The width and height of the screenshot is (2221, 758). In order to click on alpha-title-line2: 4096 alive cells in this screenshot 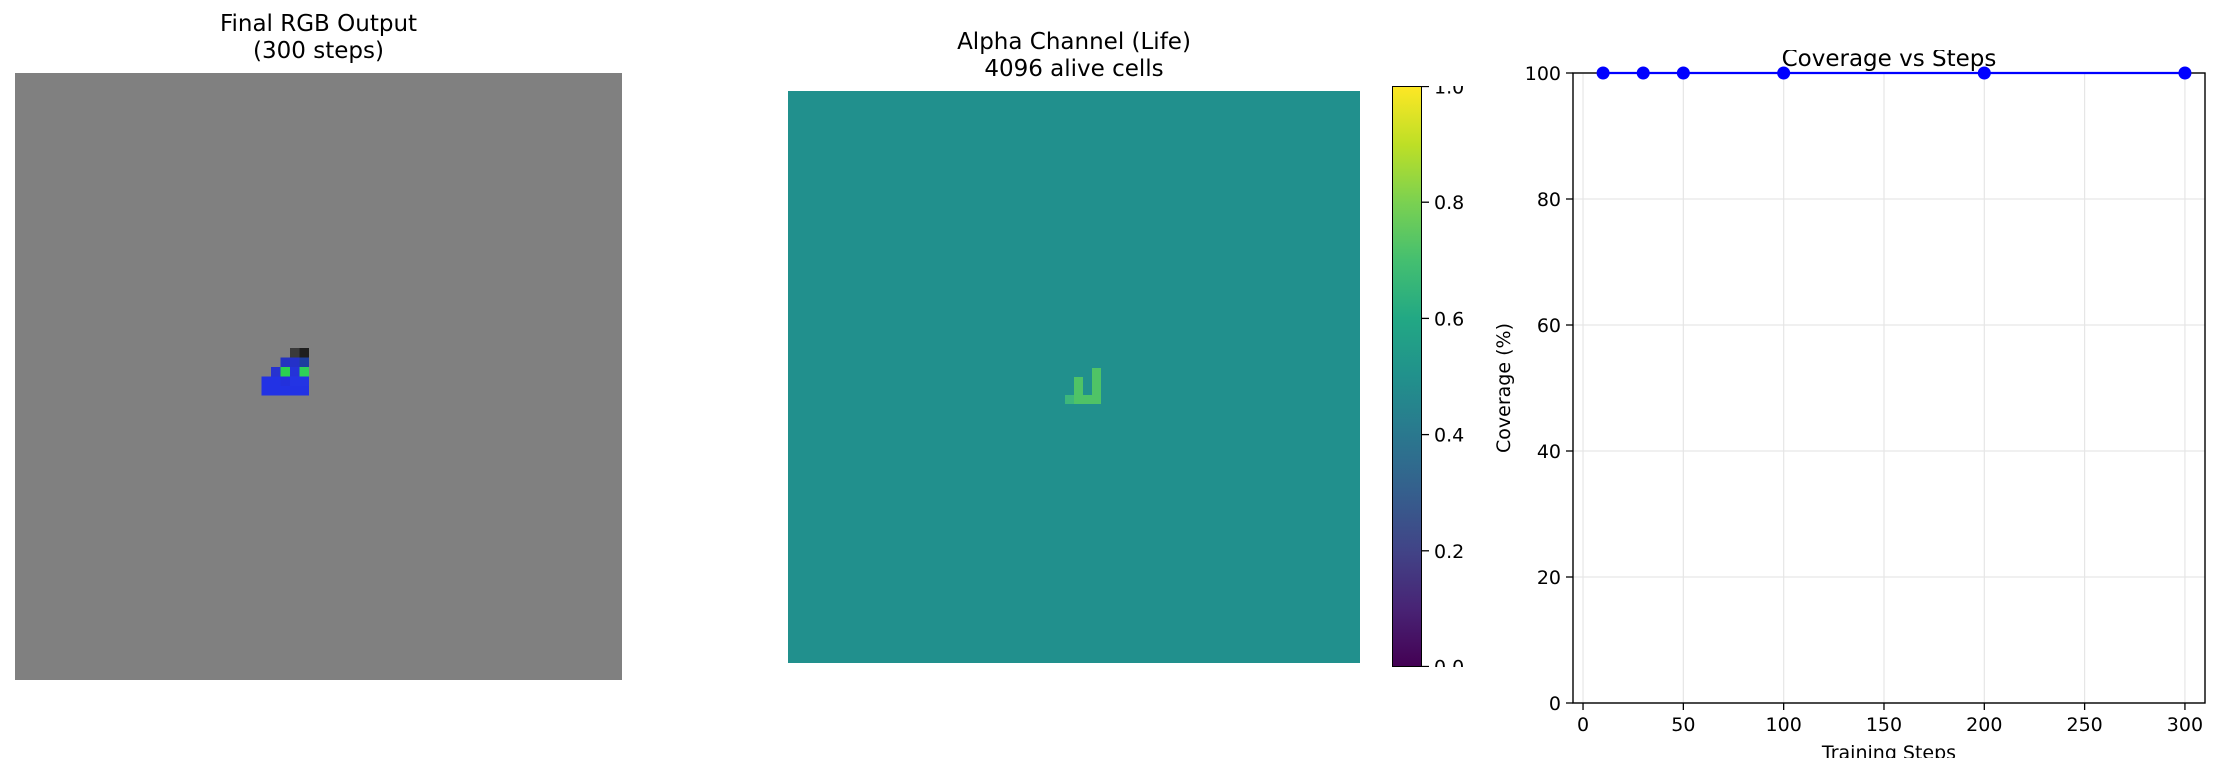, I will do `click(1074, 69)`.